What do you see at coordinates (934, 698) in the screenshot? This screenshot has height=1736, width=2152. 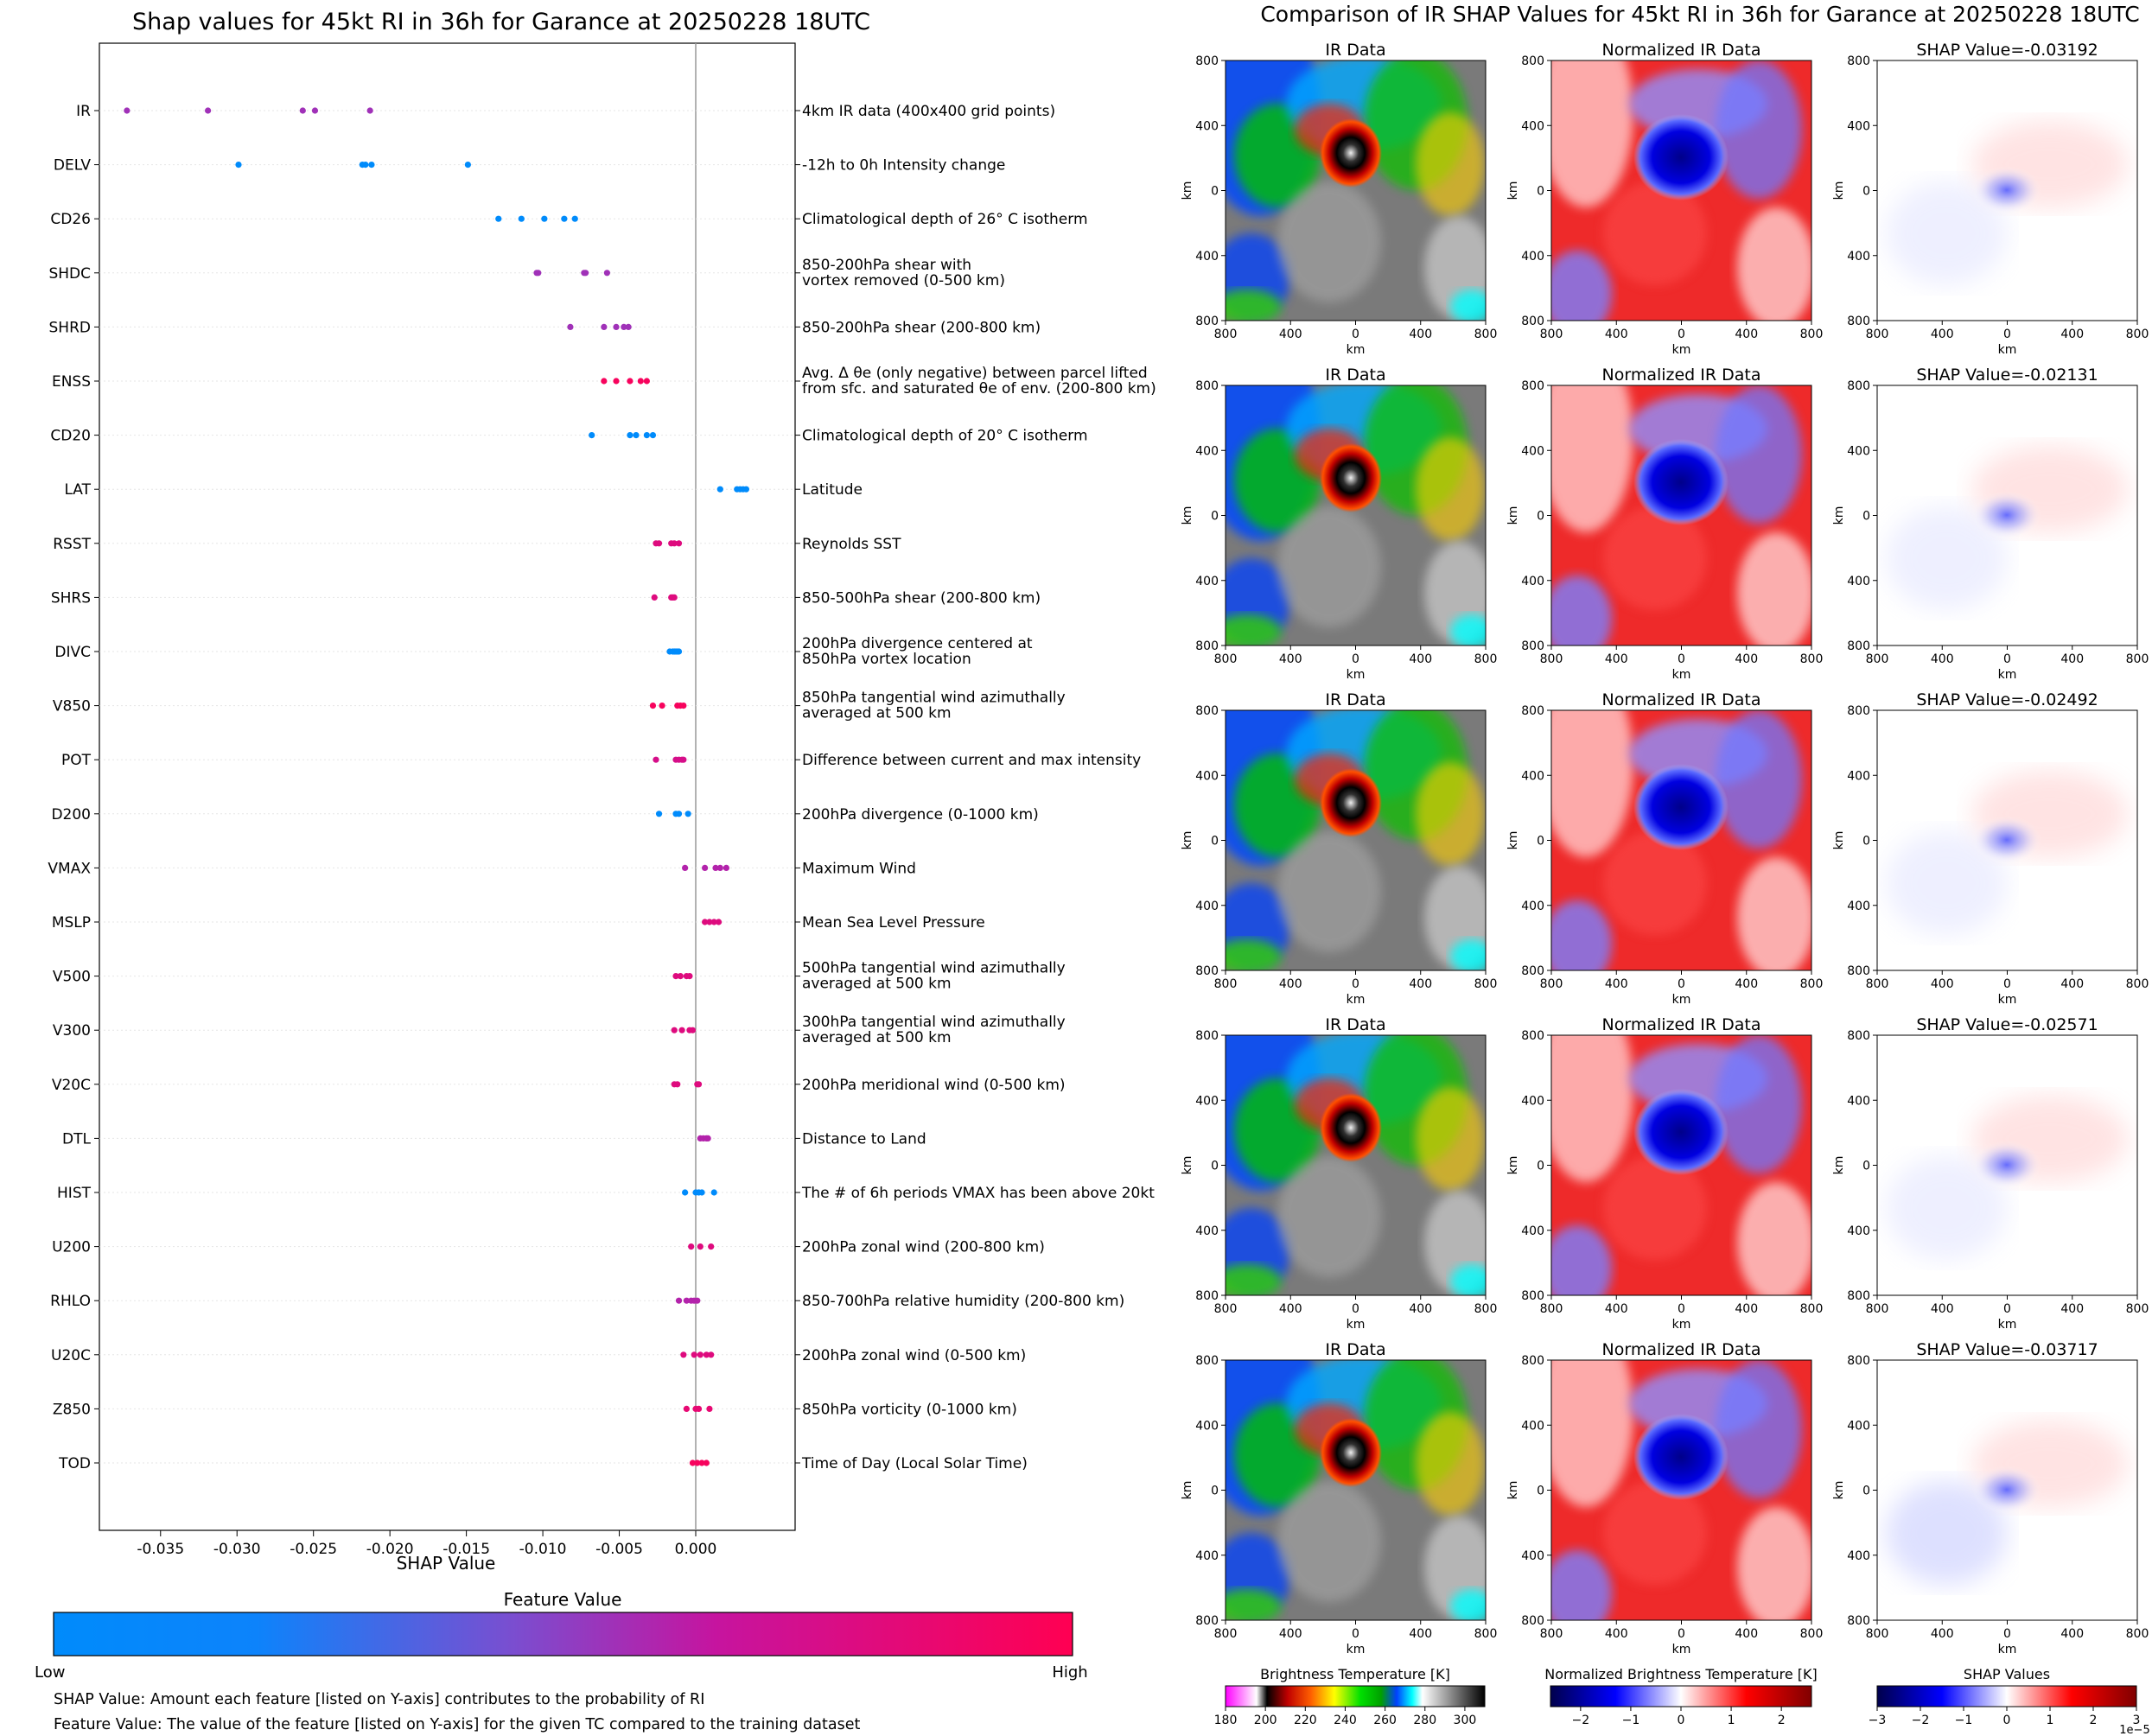 I see `feature-description: 850hPa tangential wind azimuthally` at bounding box center [934, 698].